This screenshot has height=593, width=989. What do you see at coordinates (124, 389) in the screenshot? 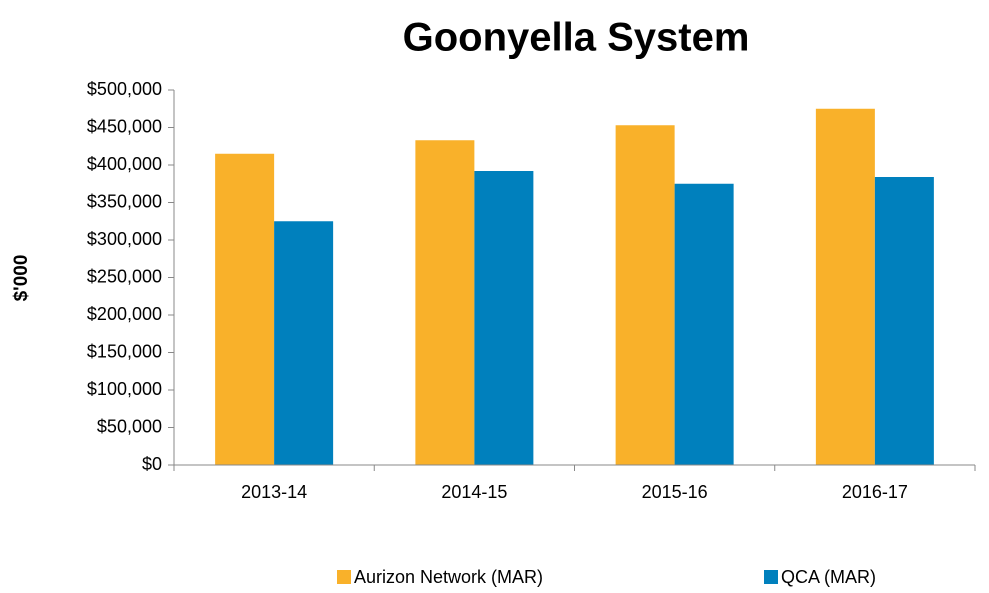
I see `y-tick-label: $100,000` at bounding box center [124, 389].